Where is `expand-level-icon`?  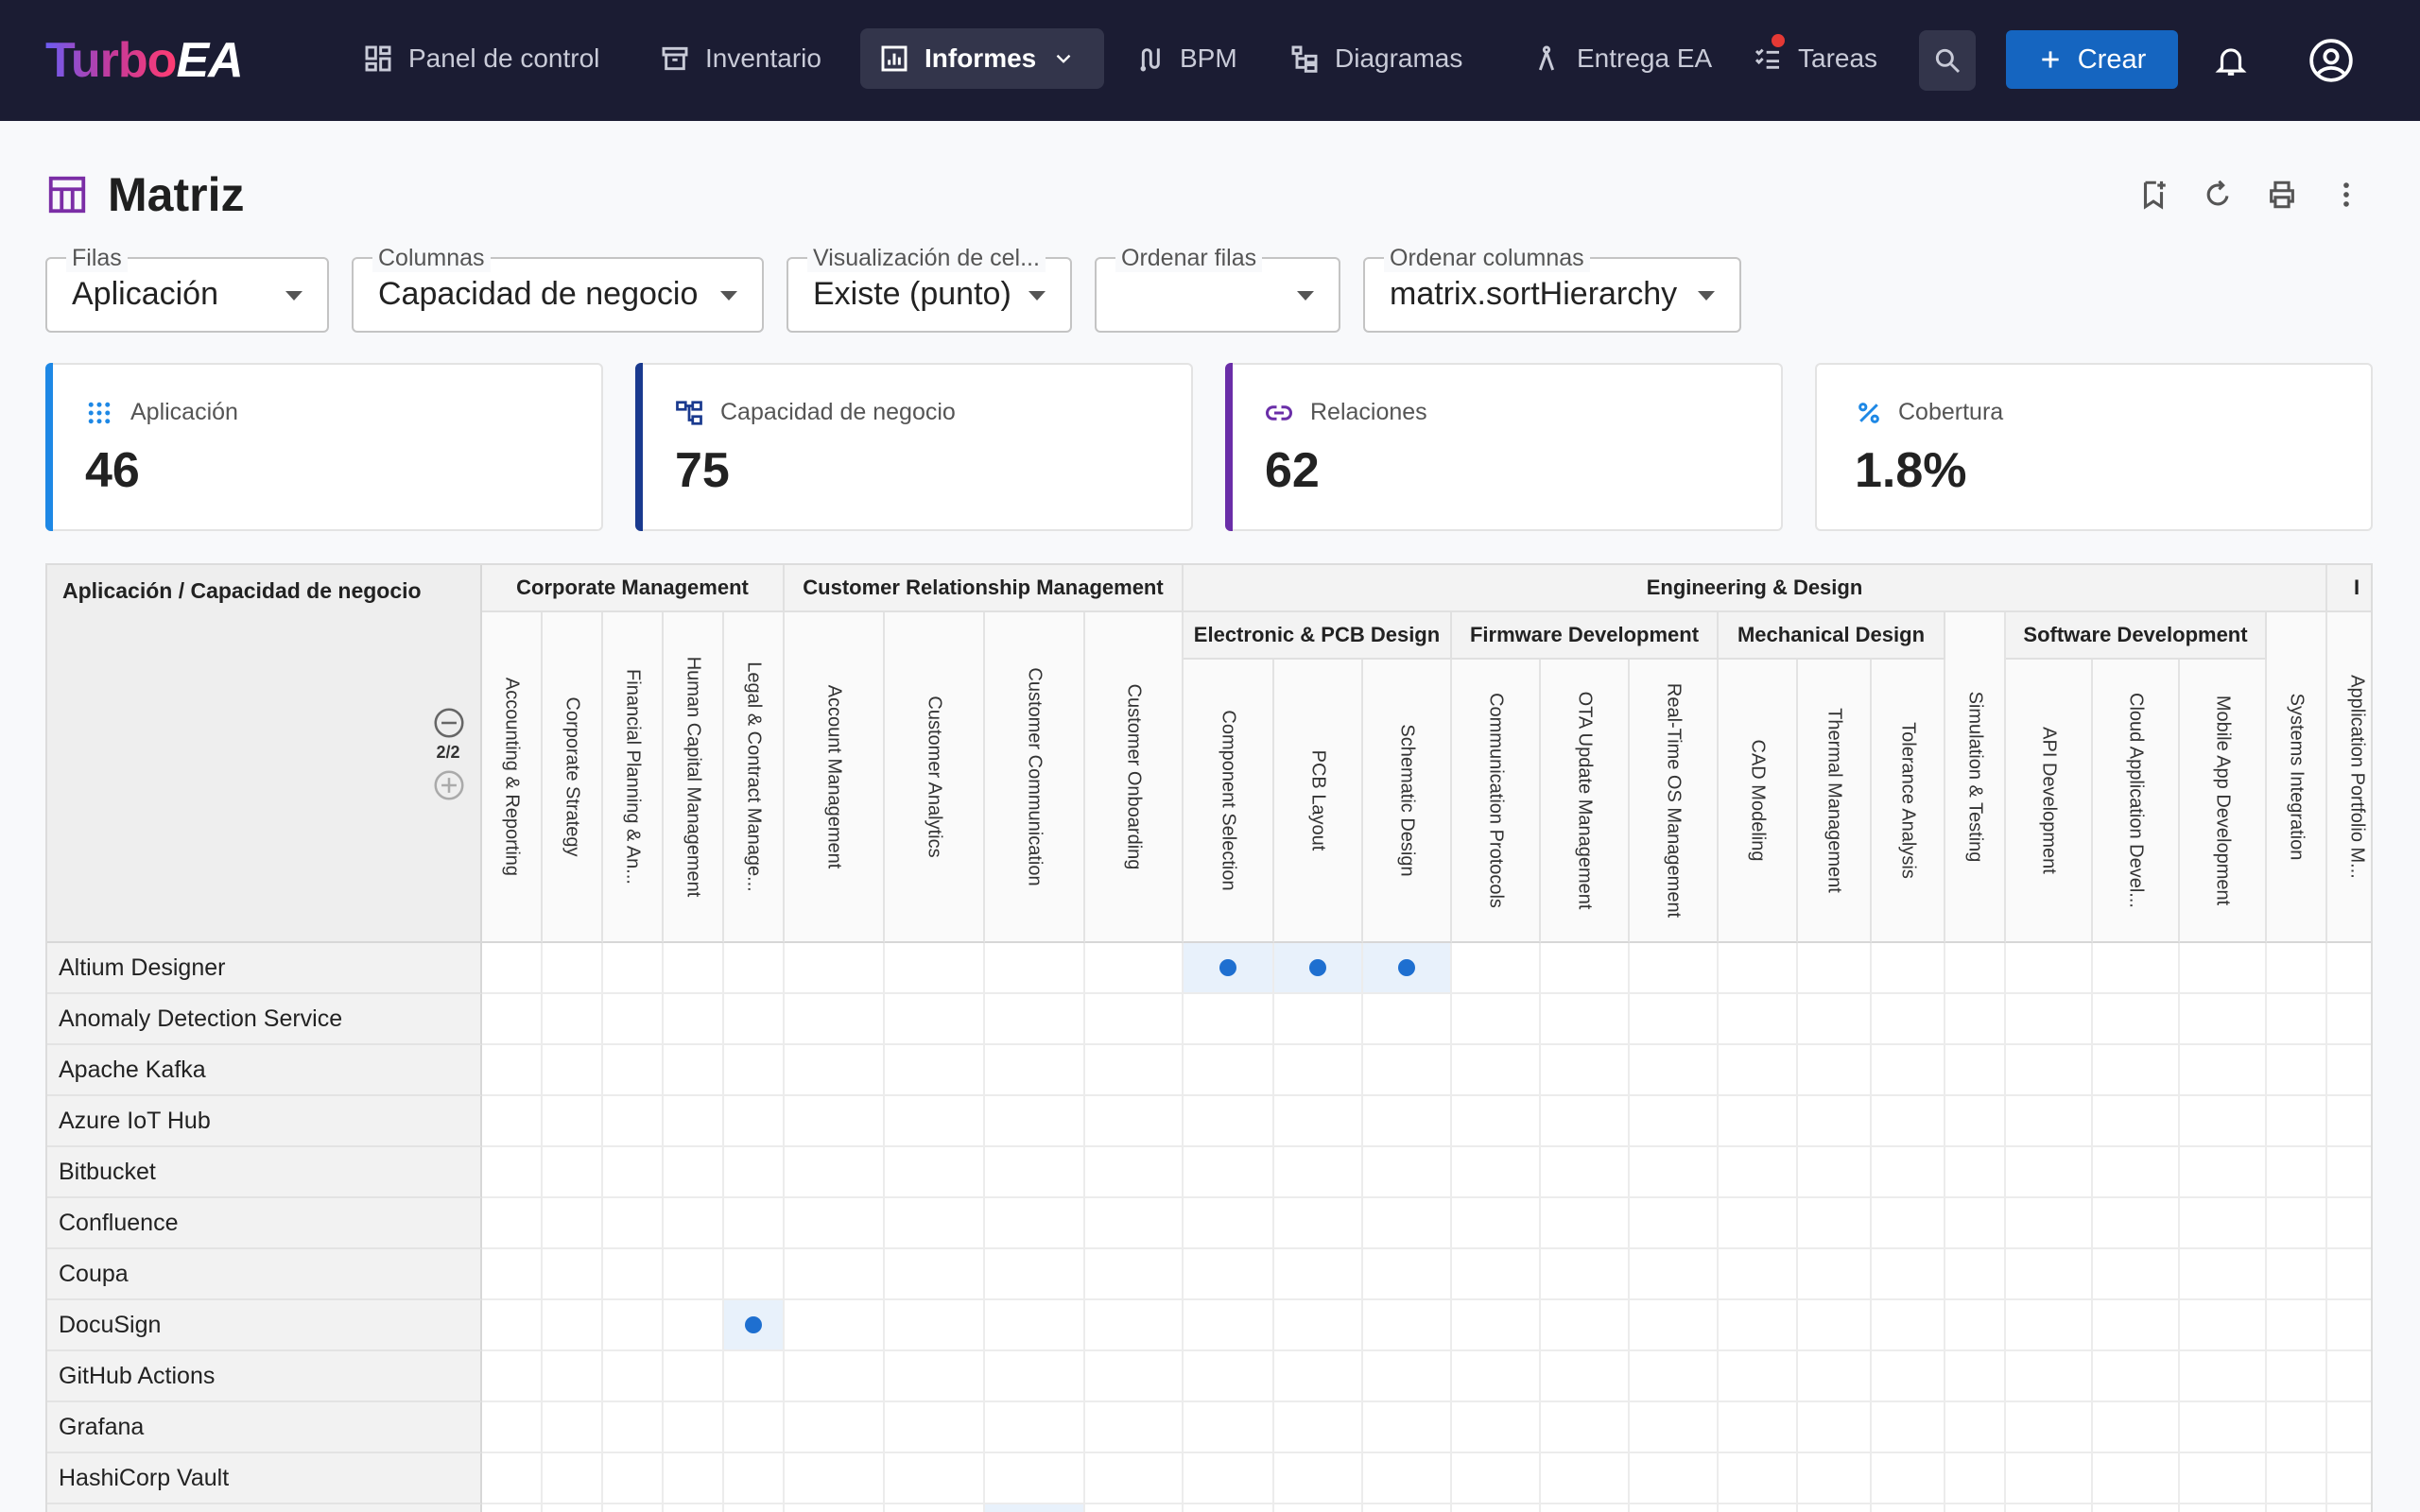 expand-level-icon is located at coordinates (449, 785).